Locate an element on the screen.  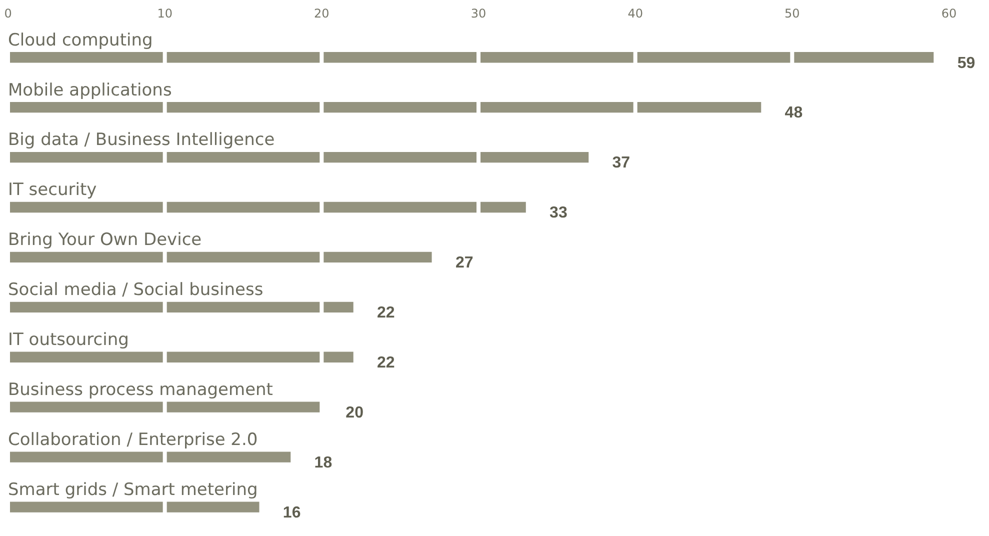
x-tick-label: 40 is located at coordinates (635, 13).